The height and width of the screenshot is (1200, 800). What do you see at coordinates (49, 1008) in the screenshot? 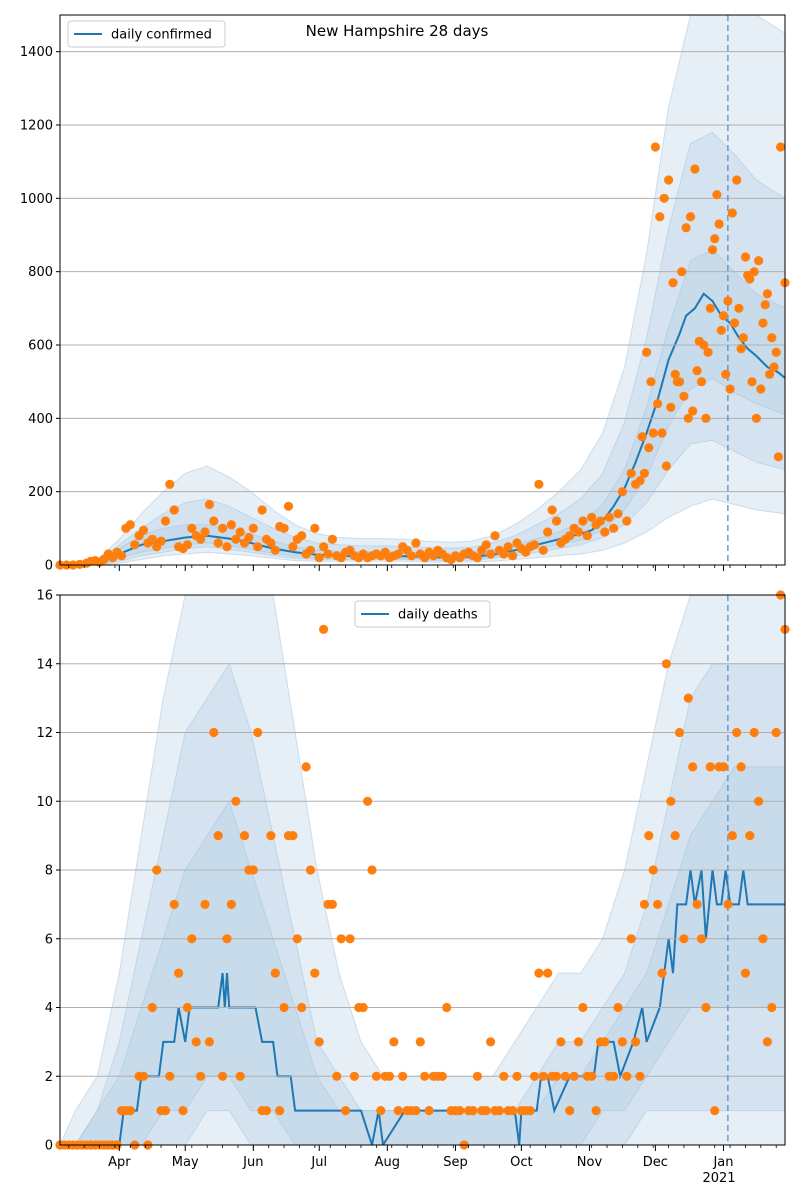
I see `y-tick-label: 4` at bounding box center [49, 1008].